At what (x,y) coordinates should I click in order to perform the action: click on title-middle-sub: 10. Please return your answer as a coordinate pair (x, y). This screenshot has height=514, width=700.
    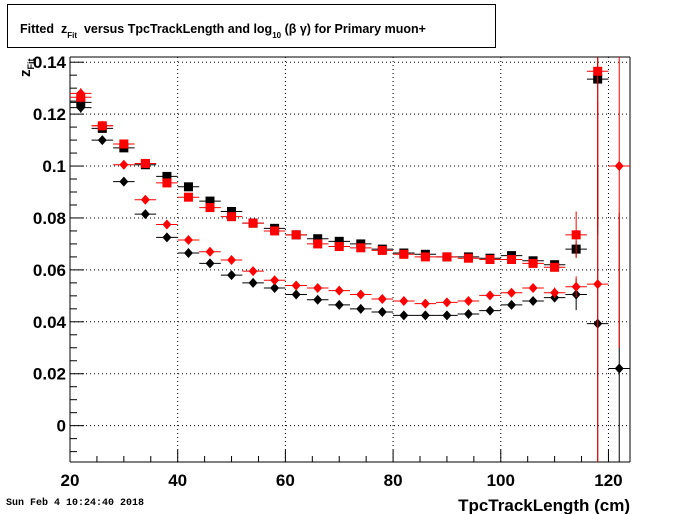
    Looking at the image, I should click on (276, 35).